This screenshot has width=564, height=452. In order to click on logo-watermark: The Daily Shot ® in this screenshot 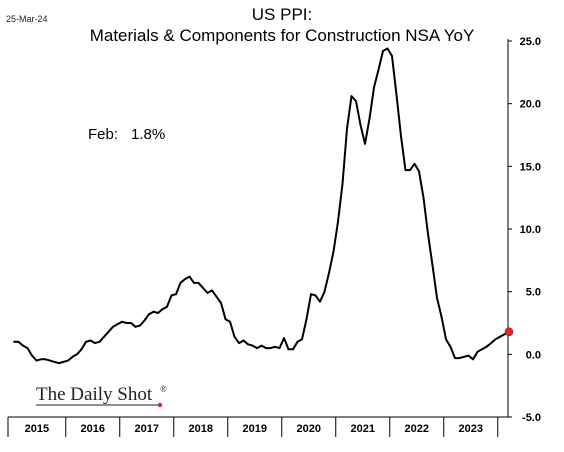, I will do `click(101, 396)`.